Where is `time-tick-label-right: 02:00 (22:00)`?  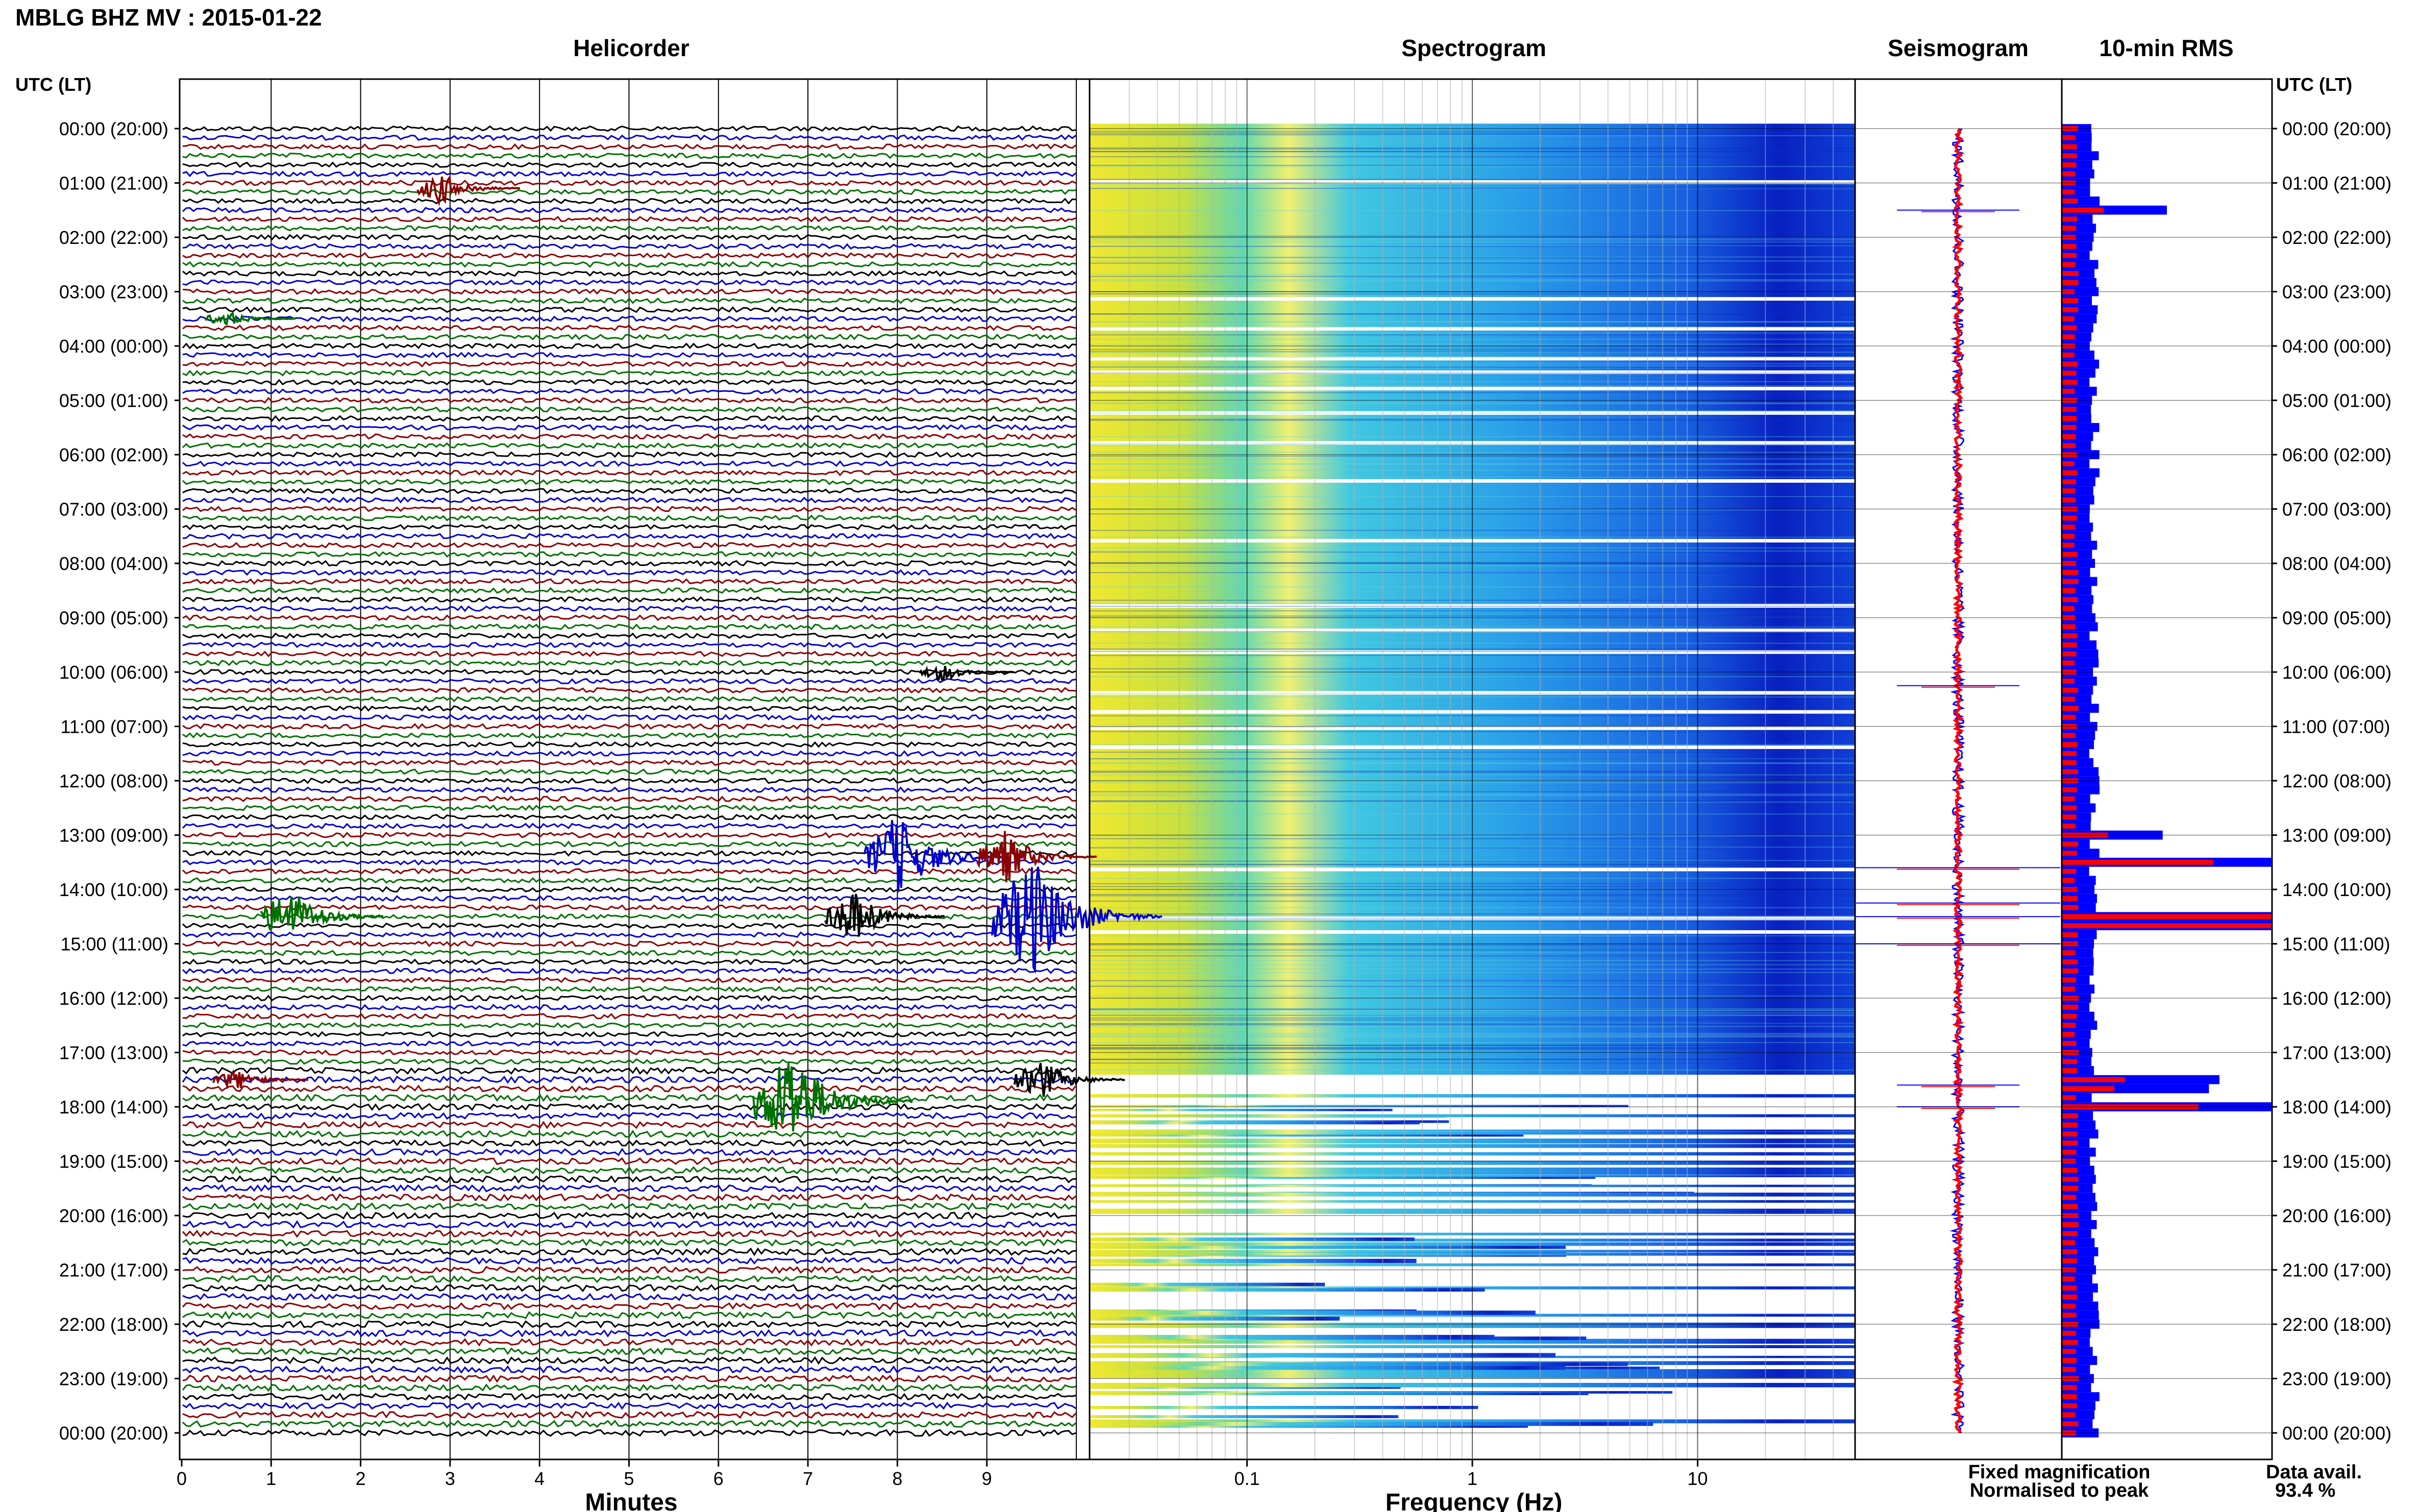
time-tick-label-right: 02:00 (22:00) is located at coordinates (2336, 237).